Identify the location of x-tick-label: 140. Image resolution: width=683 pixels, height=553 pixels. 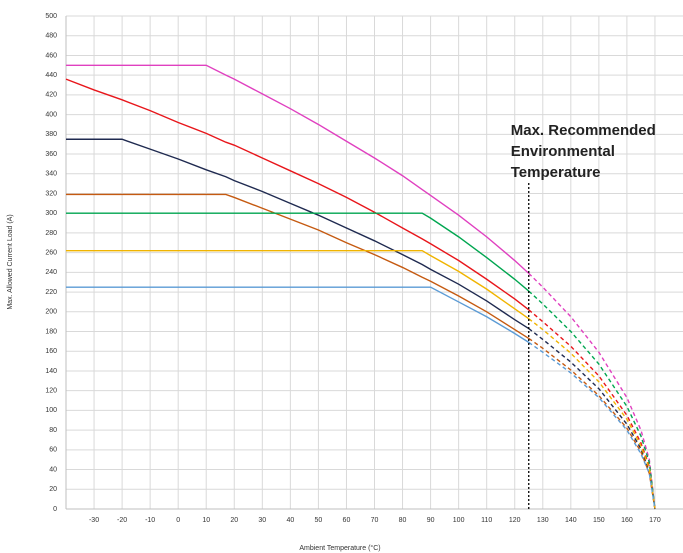
(571, 520).